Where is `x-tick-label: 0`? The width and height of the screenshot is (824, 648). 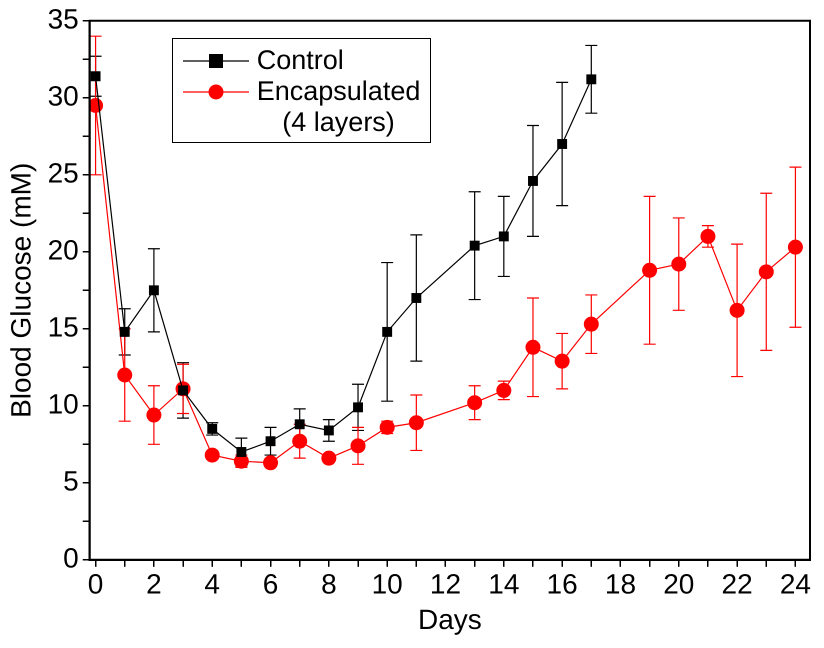 x-tick-label: 0 is located at coordinates (96, 584).